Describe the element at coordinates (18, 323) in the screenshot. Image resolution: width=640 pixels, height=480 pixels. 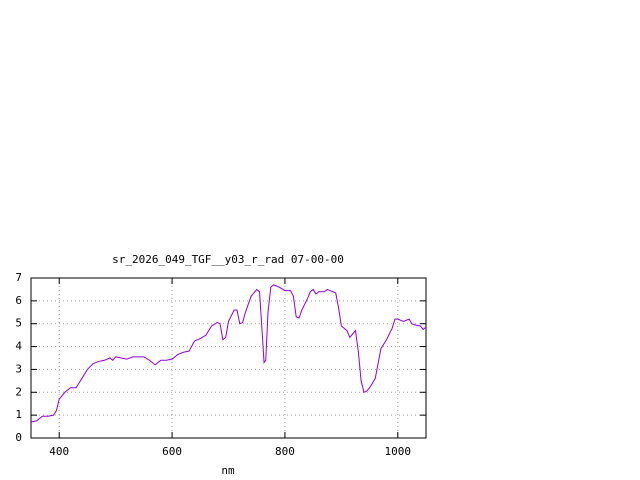
I see `y-tick-label: 5` at that location.